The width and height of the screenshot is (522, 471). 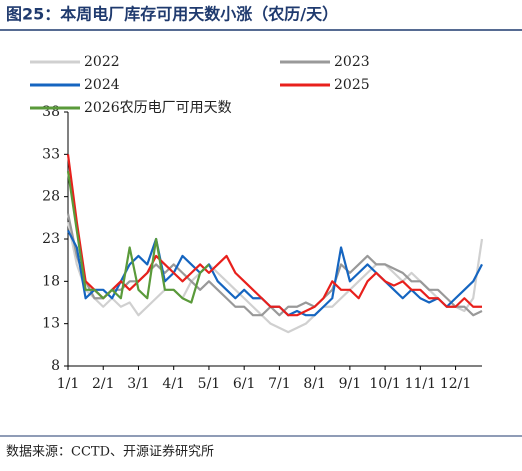 What do you see at coordinates (51, 324) in the screenshot?
I see `y-tick-label: 13` at bounding box center [51, 324].